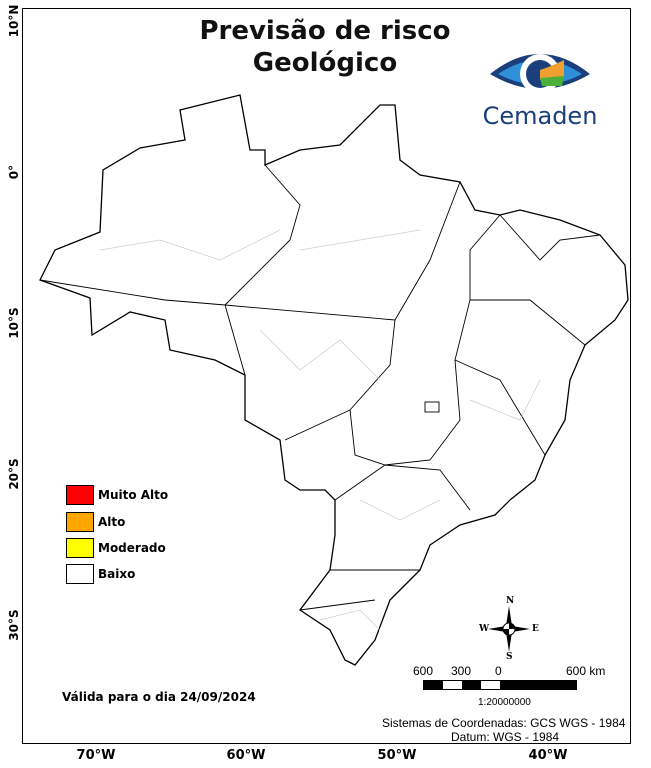 Image resolution: width=651 pixels, height=768 pixels. What do you see at coordinates (540, 74) in the screenshot?
I see `eye-logo-icon` at bounding box center [540, 74].